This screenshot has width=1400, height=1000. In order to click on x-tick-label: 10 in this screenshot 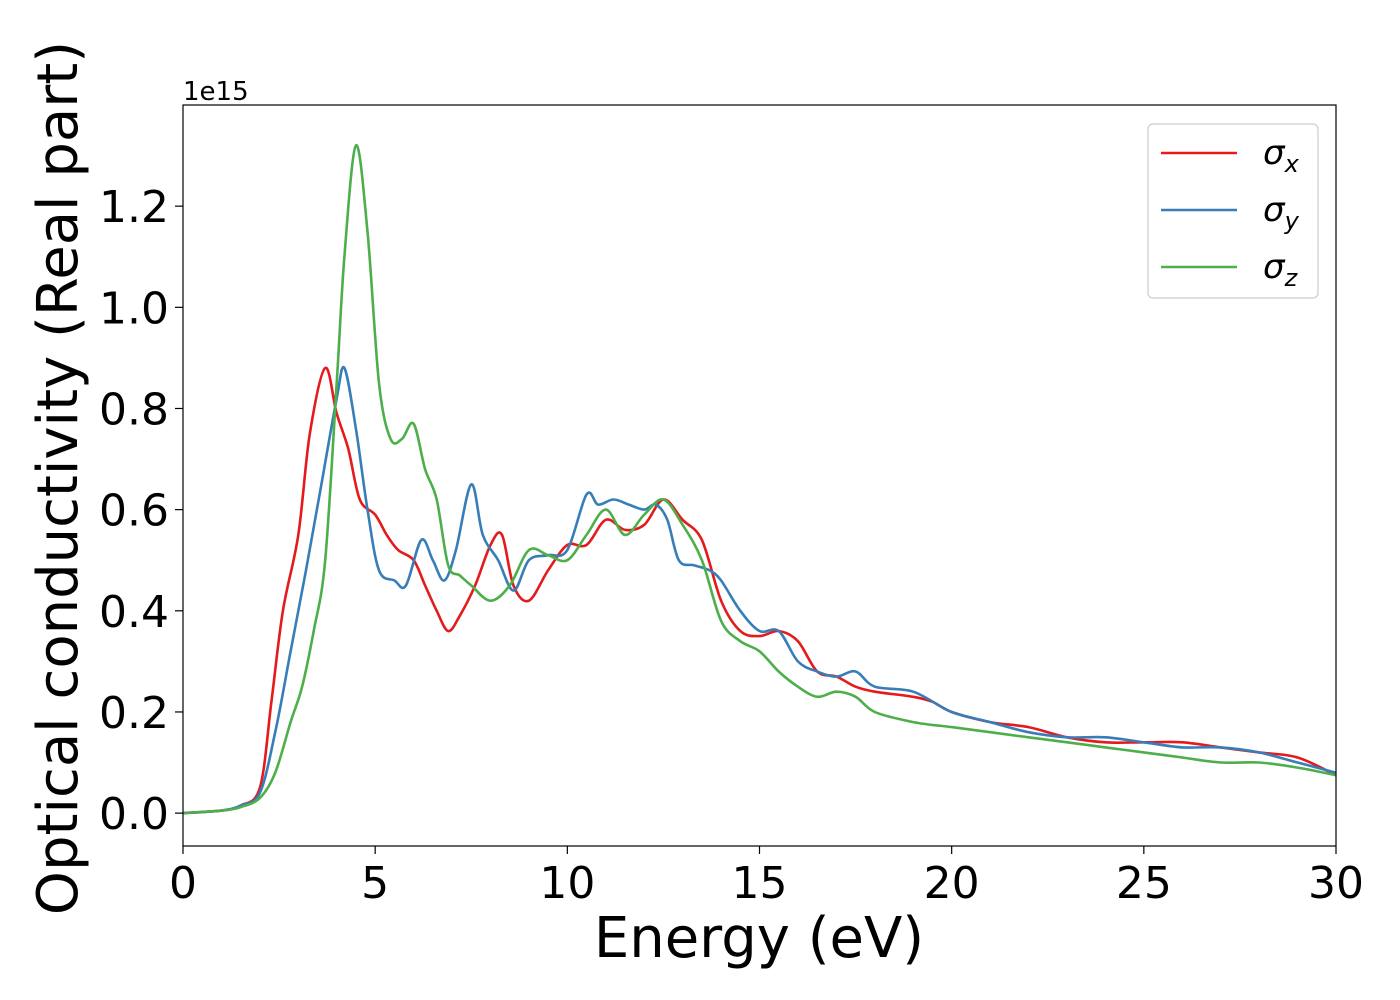, I will do `click(567, 883)`.